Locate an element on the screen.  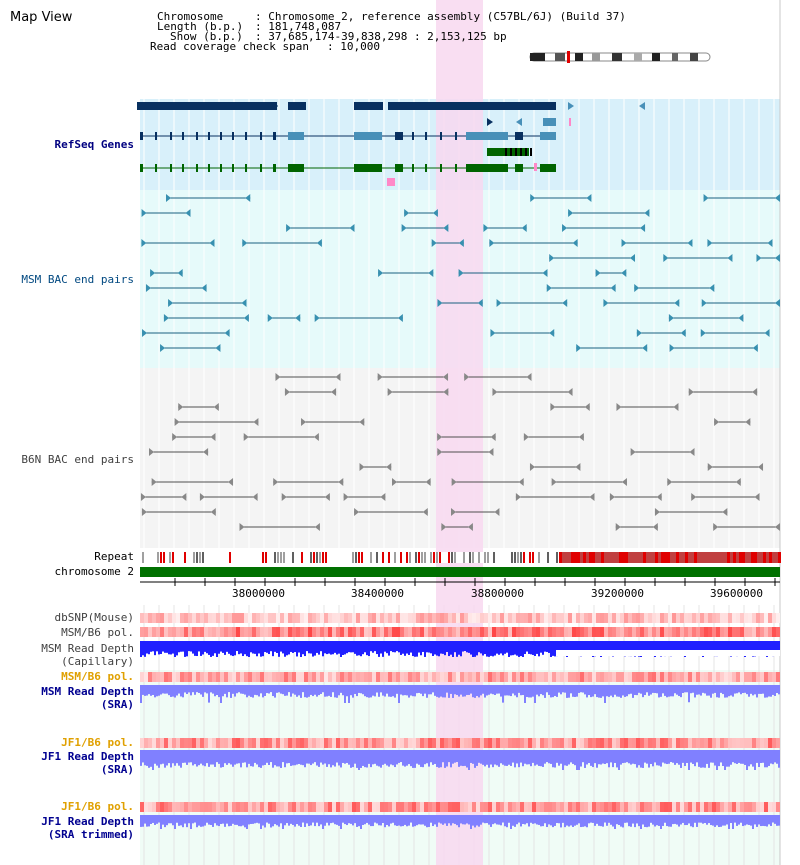
gene-arrow is located at coordinates (519, 122).